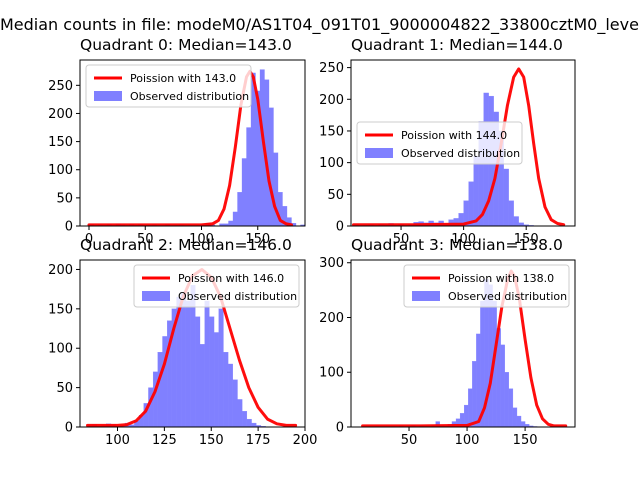  What do you see at coordinates (231, 278) in the screenshot?
I see `legend-poisson-label: Poission with 146.0` at bounding box center [231, 278].